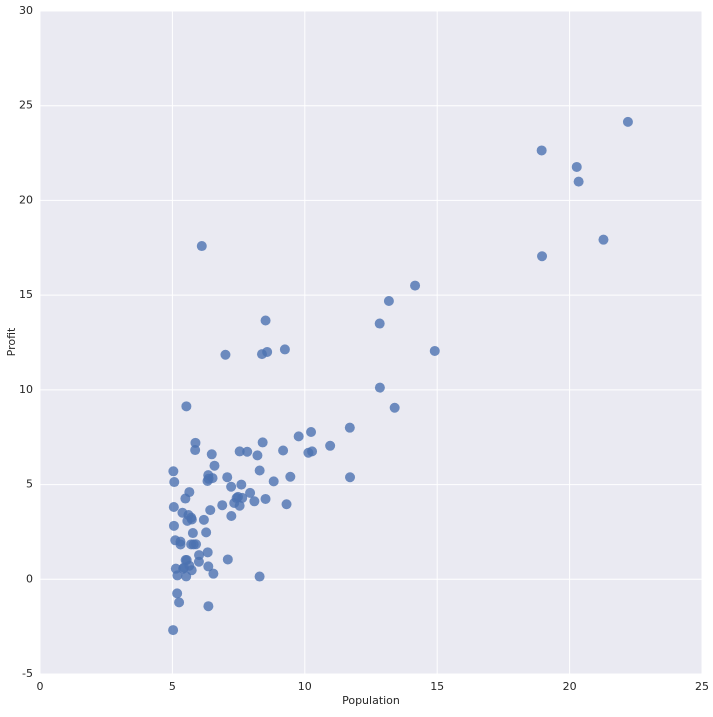 The image size is (713, 717). Describe the element at coordinates (11, 341) in the screenshot. I see `y-axis-label: Profit` at that location.